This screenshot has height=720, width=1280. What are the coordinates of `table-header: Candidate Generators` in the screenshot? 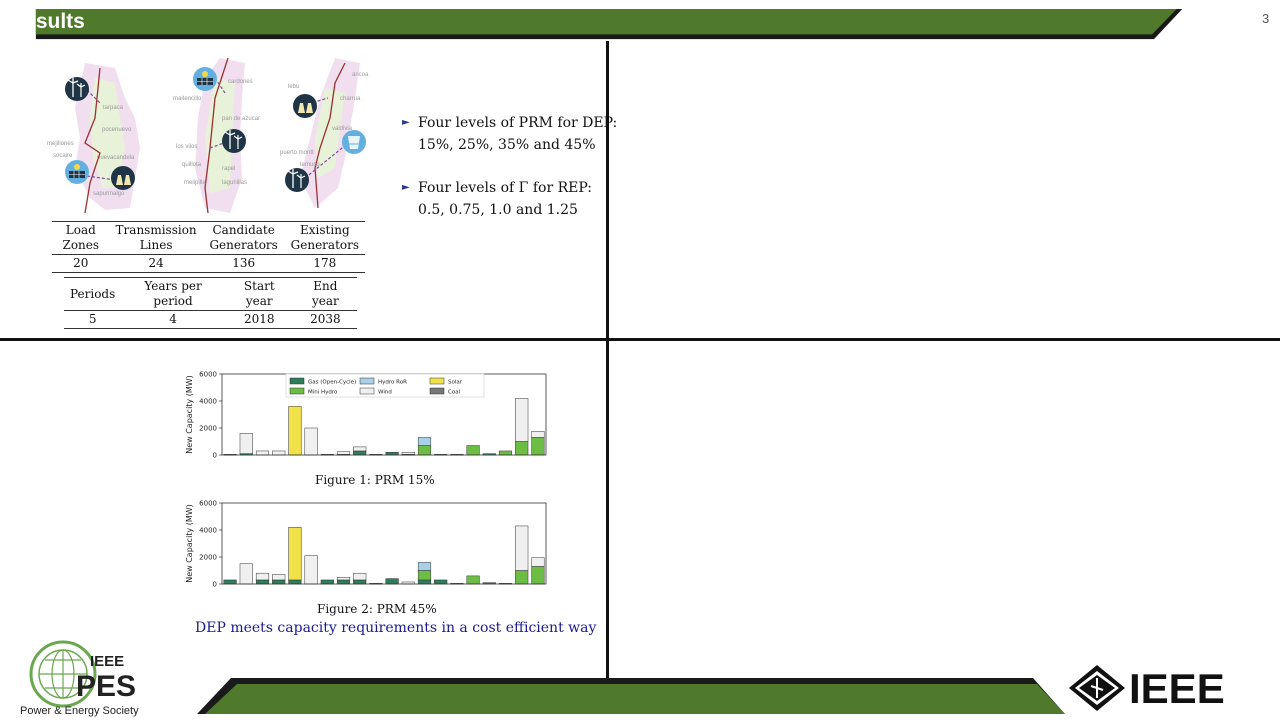 It's located at (243, 237).